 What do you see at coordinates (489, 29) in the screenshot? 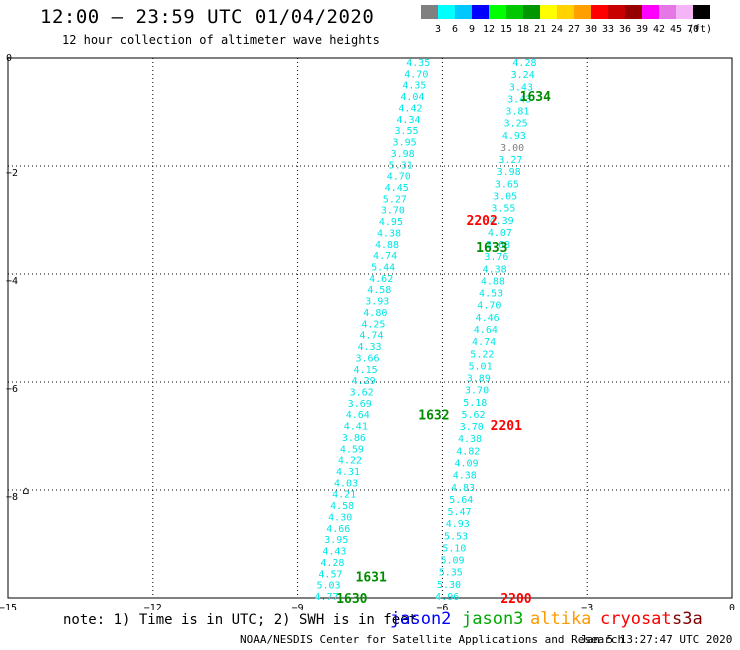
I see `legend-label: 12` at bounding box center [489, 29].